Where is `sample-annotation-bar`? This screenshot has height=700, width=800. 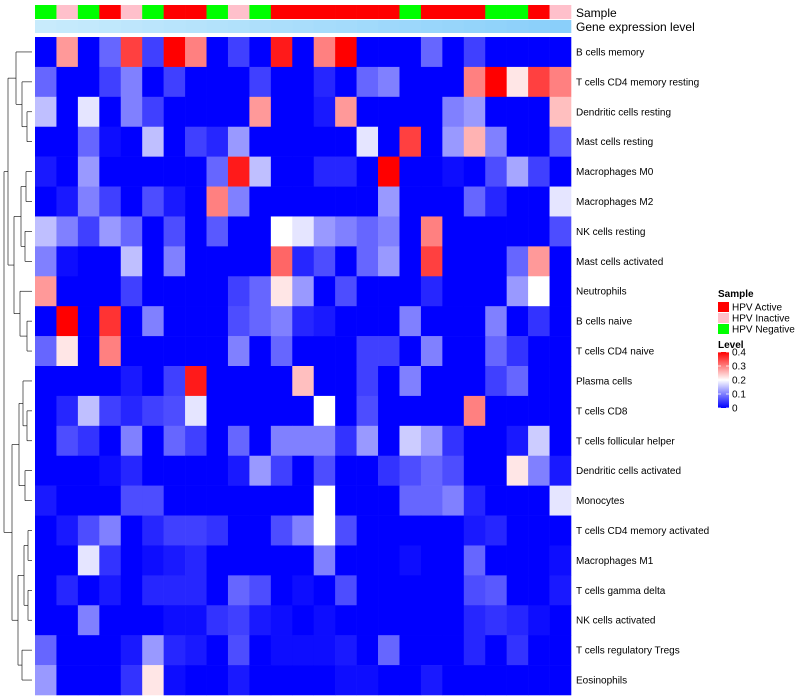 sample-annotation-bar is located at coordinates (303, 12).